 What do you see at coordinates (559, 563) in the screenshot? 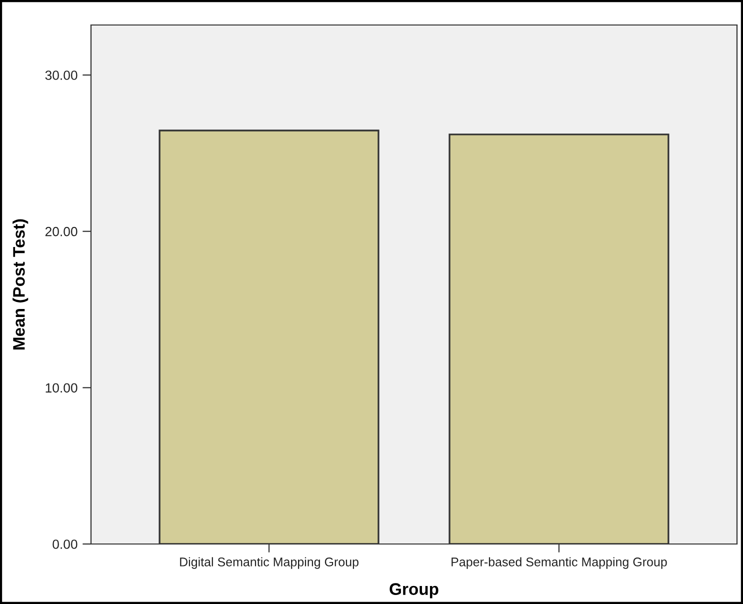
I see `x-tick-label: Paper-based Semantic Mapping Group` at bounding box center [559, 563].